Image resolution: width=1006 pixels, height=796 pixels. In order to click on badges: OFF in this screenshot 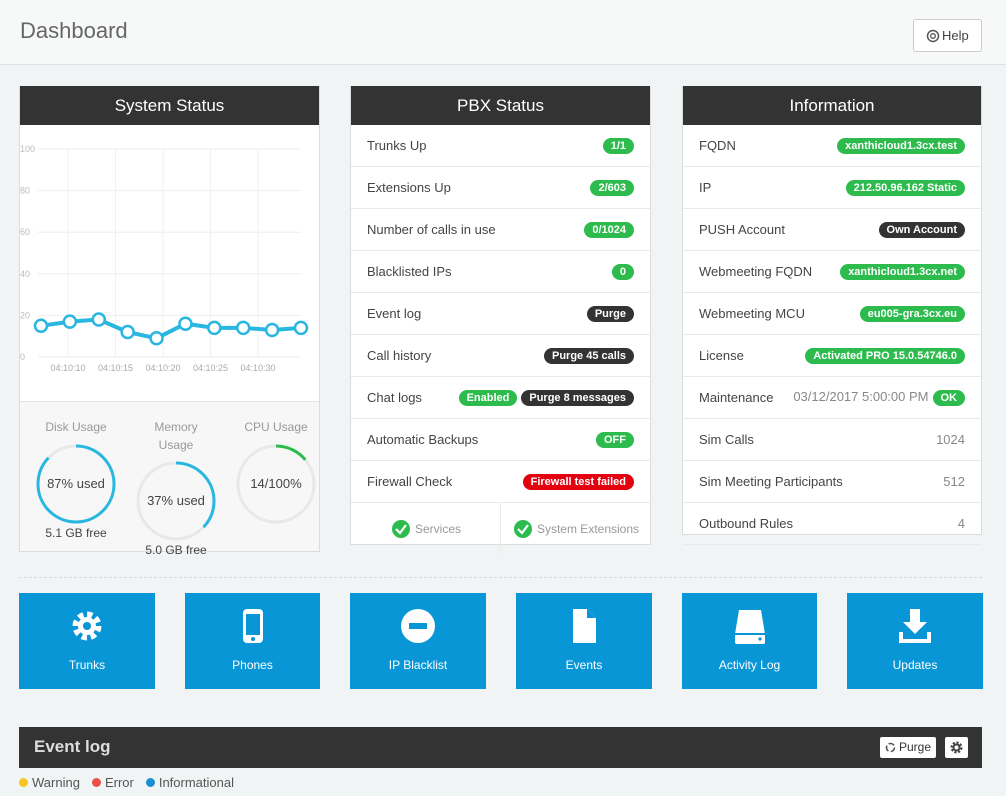, I will do `click(613, 439)`.